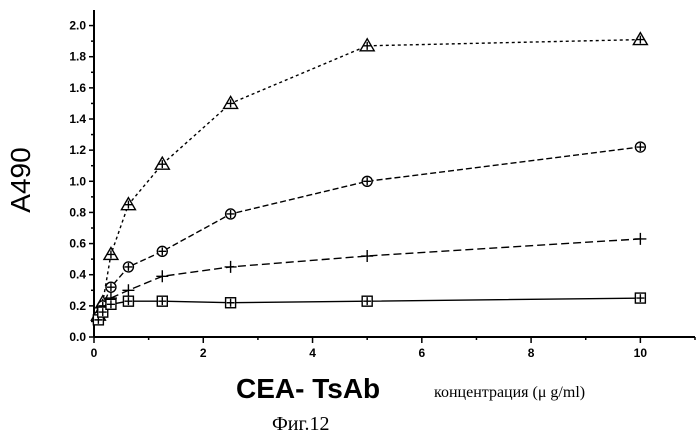  I want to click on x-tick-label: 8, so click(531, 353).